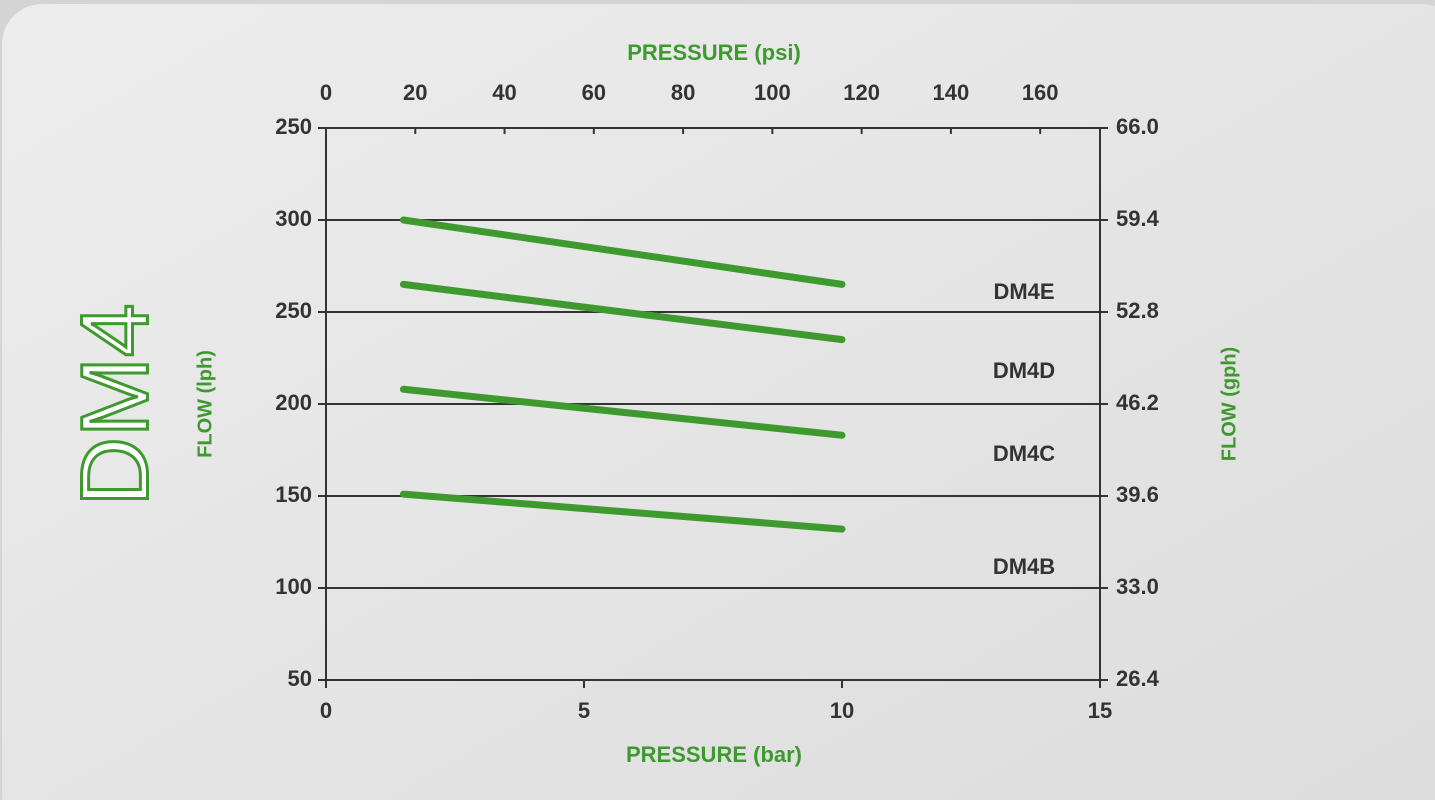 The image size is (1435, 800). Describe the element at coordinates (1137, 402) in the screenshot. I see `y2-tick-label: 46.2` at that location.